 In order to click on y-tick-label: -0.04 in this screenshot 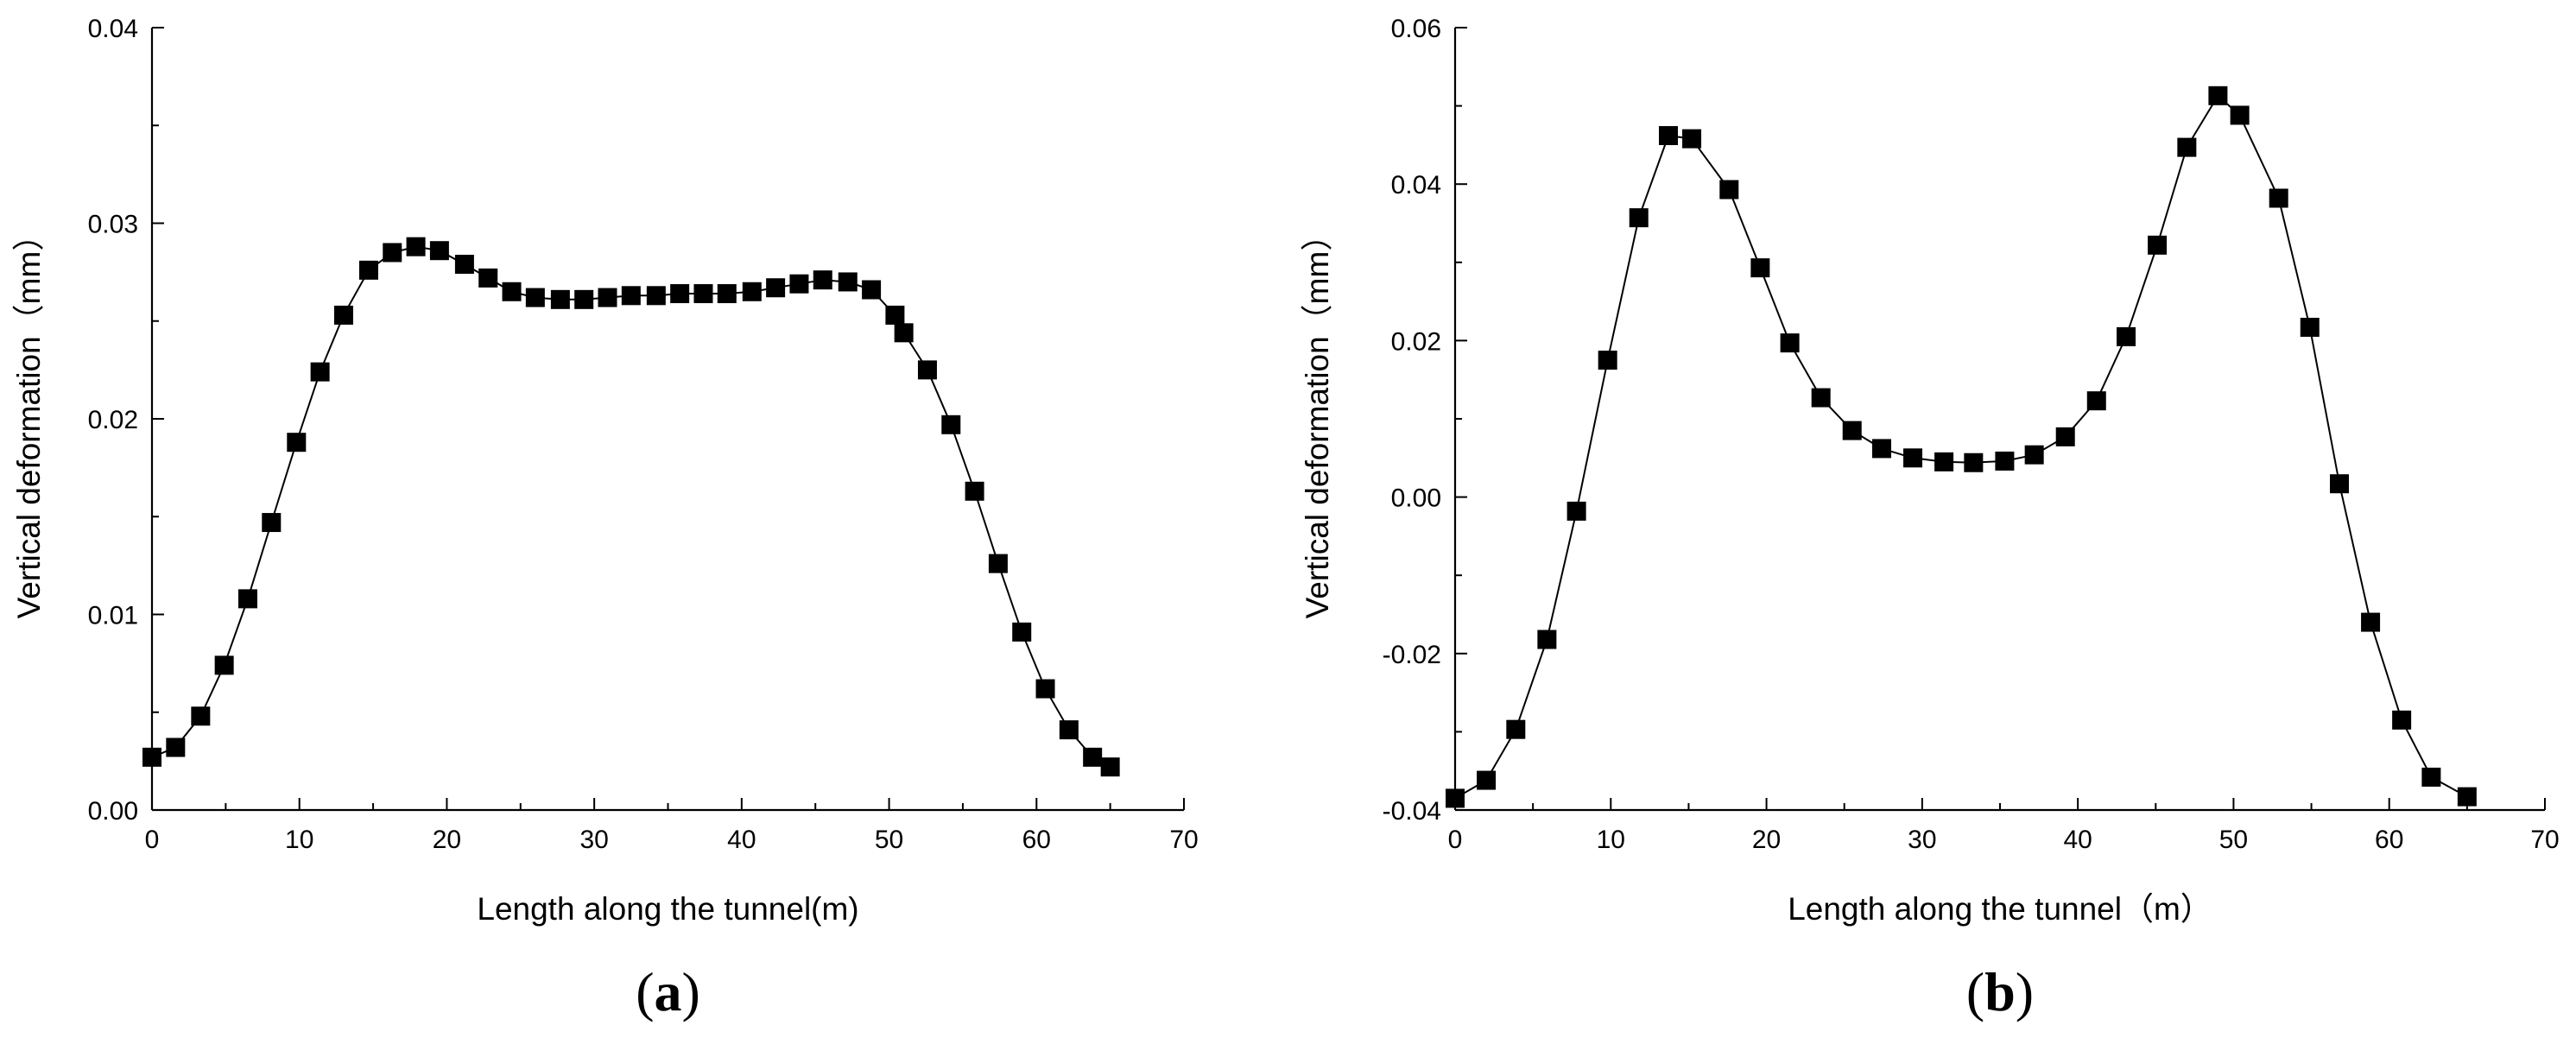, I will do `click(1412, 812)`.